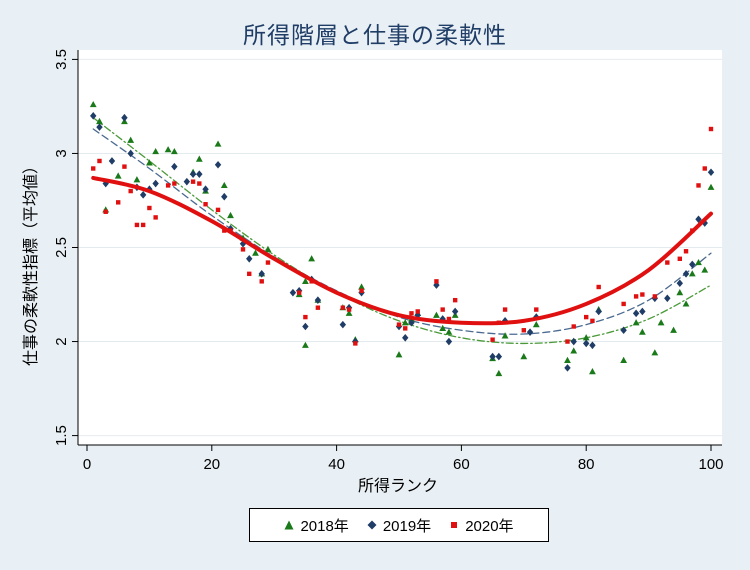  Describe the element at coordinates (289, 525) in the screenshot. I see `triangle-marker-icon` at that location.